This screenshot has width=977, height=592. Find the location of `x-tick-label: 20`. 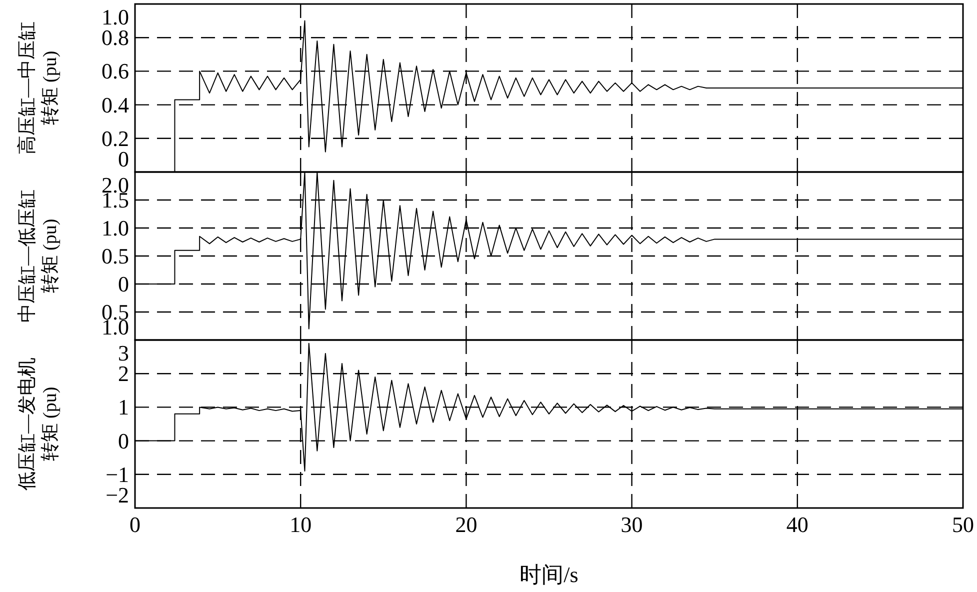

x-tick-label: 20 is located at coordinates (466, 524).